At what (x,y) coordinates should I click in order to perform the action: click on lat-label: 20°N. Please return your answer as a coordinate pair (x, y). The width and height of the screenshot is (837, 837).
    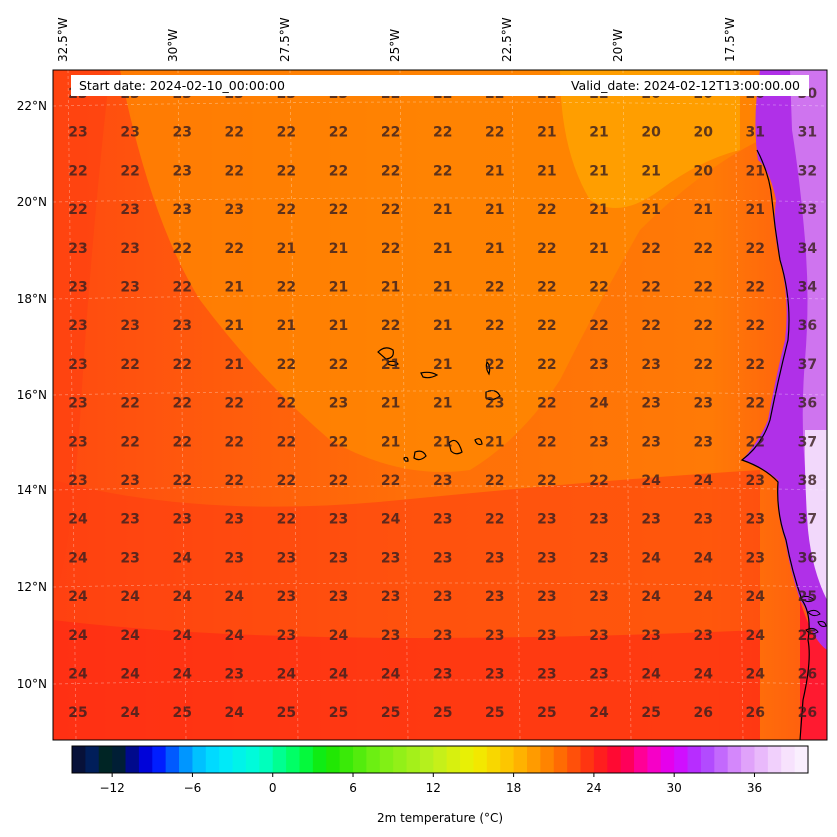
    Looking at the image, I should click on (32, 202).